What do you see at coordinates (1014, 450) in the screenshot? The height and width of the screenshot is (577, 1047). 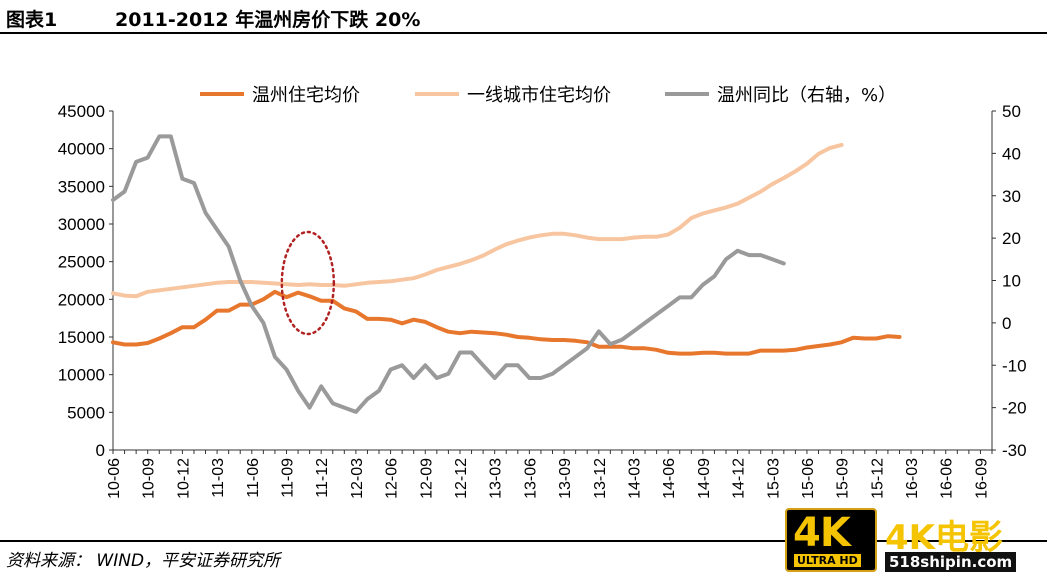 I see `y-right-tick-label: -30` at bounding box center [1014, 450].